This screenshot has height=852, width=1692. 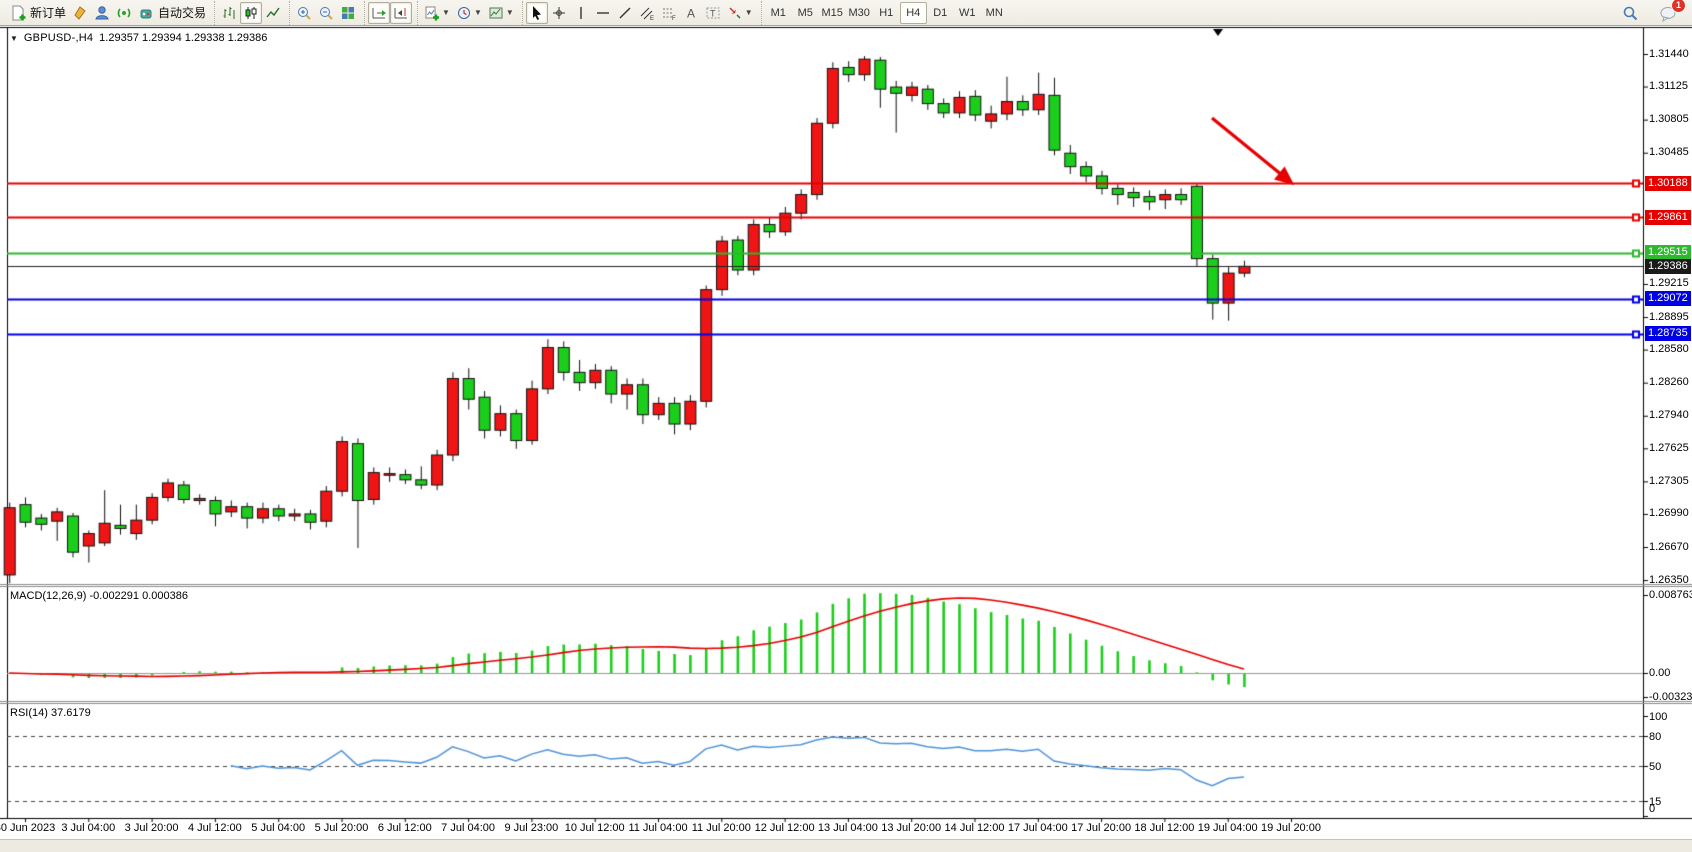 I want to click on rsi-axis-label: 0, so click(x=1652, y=809).